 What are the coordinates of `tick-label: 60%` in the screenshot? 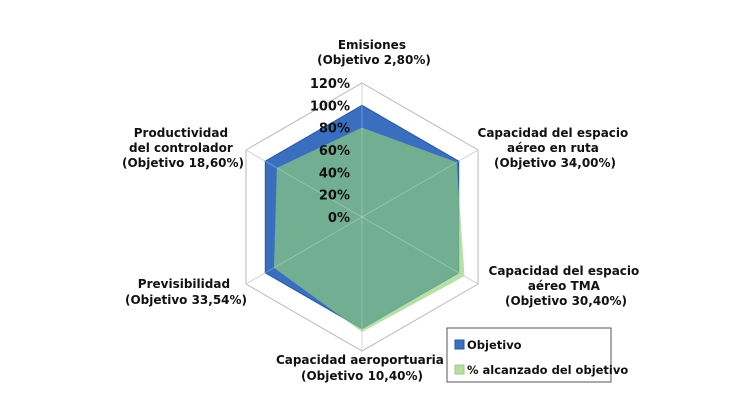 It's located at (334, 151).